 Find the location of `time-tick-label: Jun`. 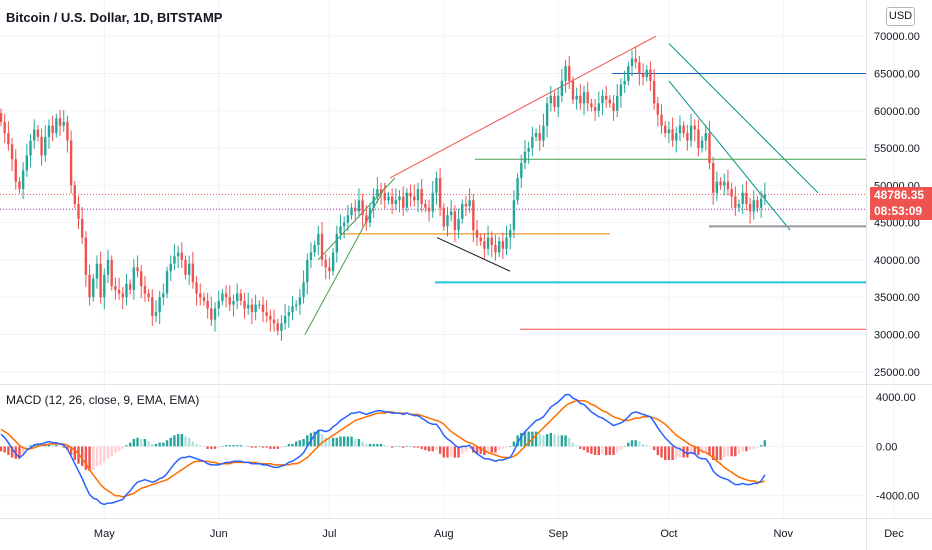

time-tick-label: Jun is located at coordinates (219, 534).